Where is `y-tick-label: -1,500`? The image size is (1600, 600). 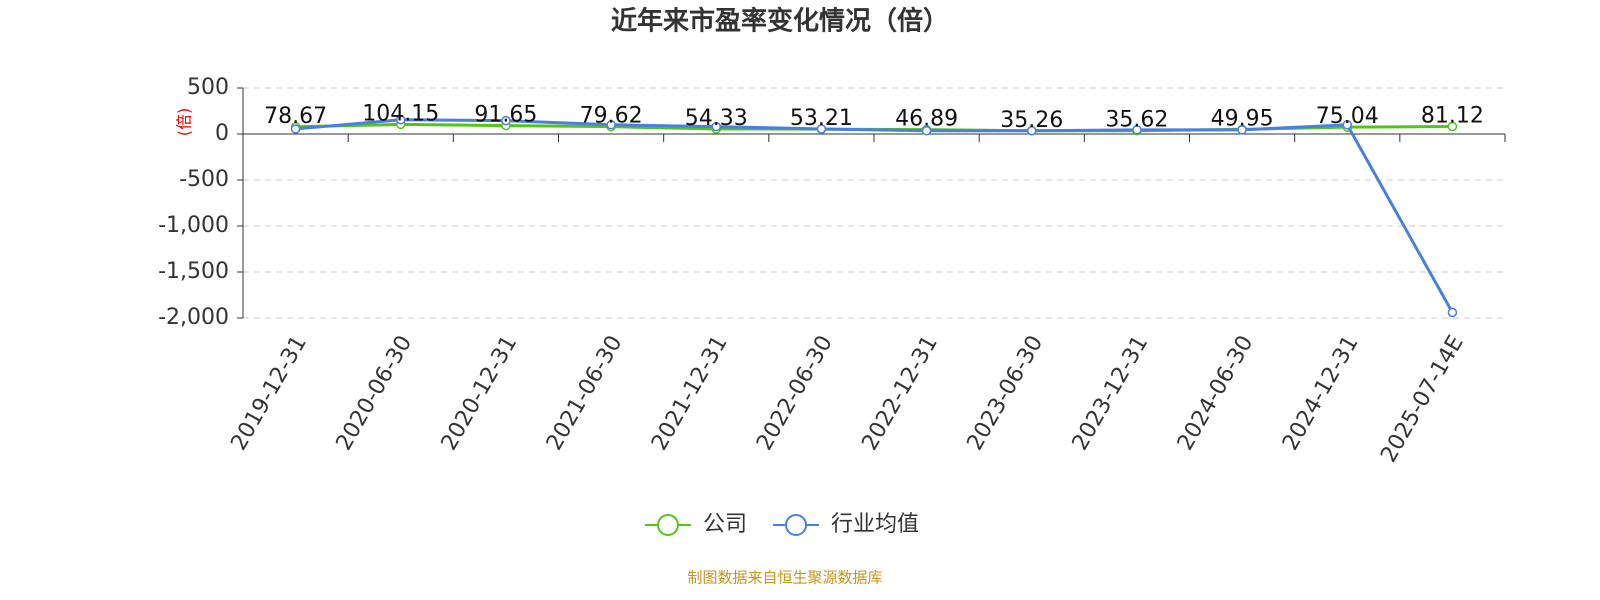 y-tick-label: -1,500 is located at coordinates (193, 271).